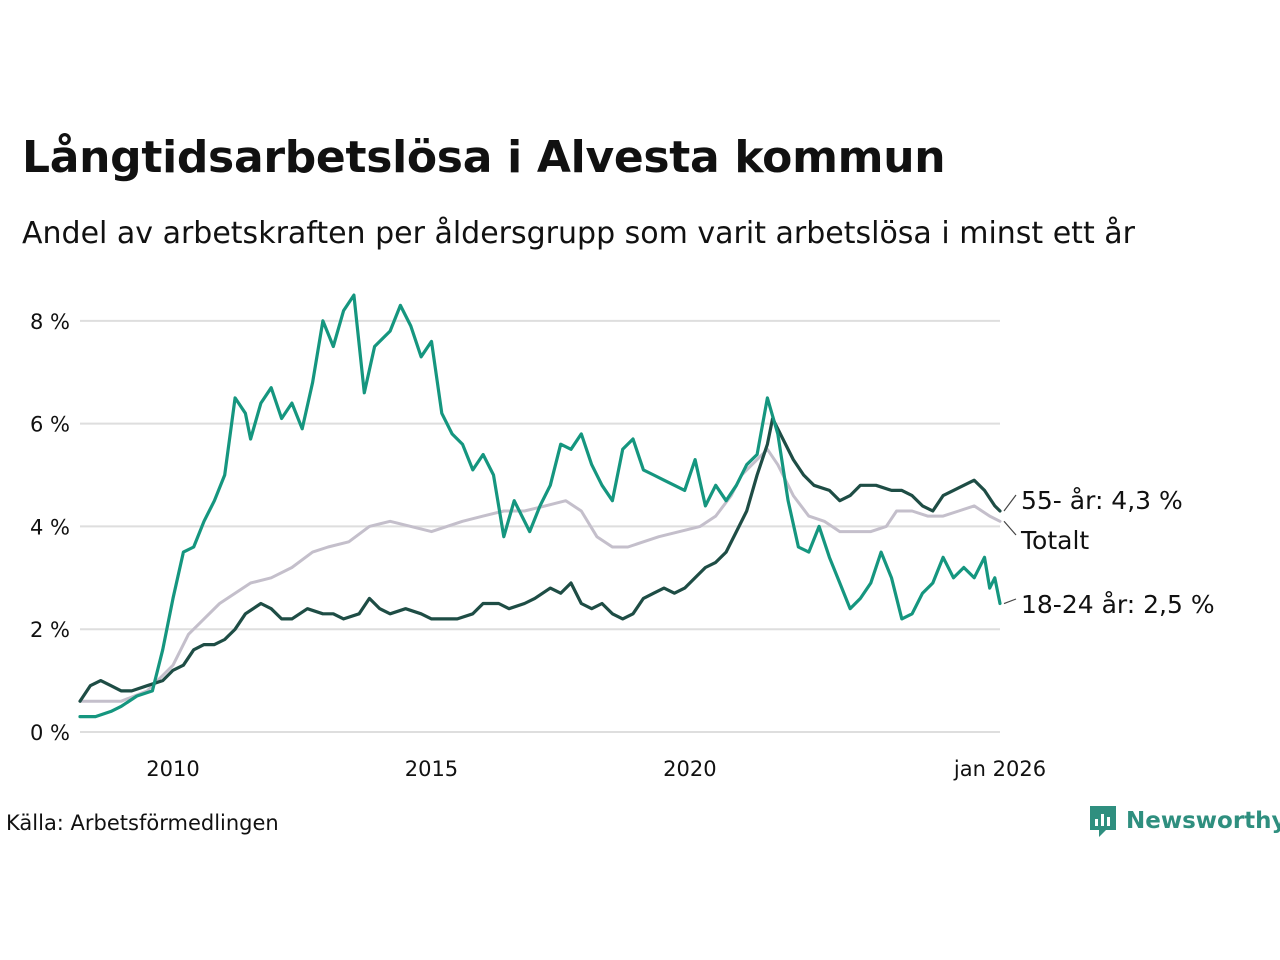 Image resolution: width=1280 pixels, height=960 pixels. What do you see at coordinates (689, 769) in the screenshot?
I see `x-tick-label-2020: 2020` at bounding box center [689, 769].